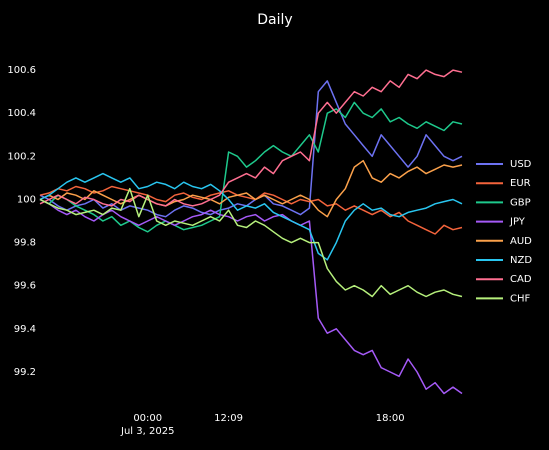  What do you see at coordinates (21, 156) in the screenshot?
I see `y-tick-label: 100.2` at bounding box center [21, 156].